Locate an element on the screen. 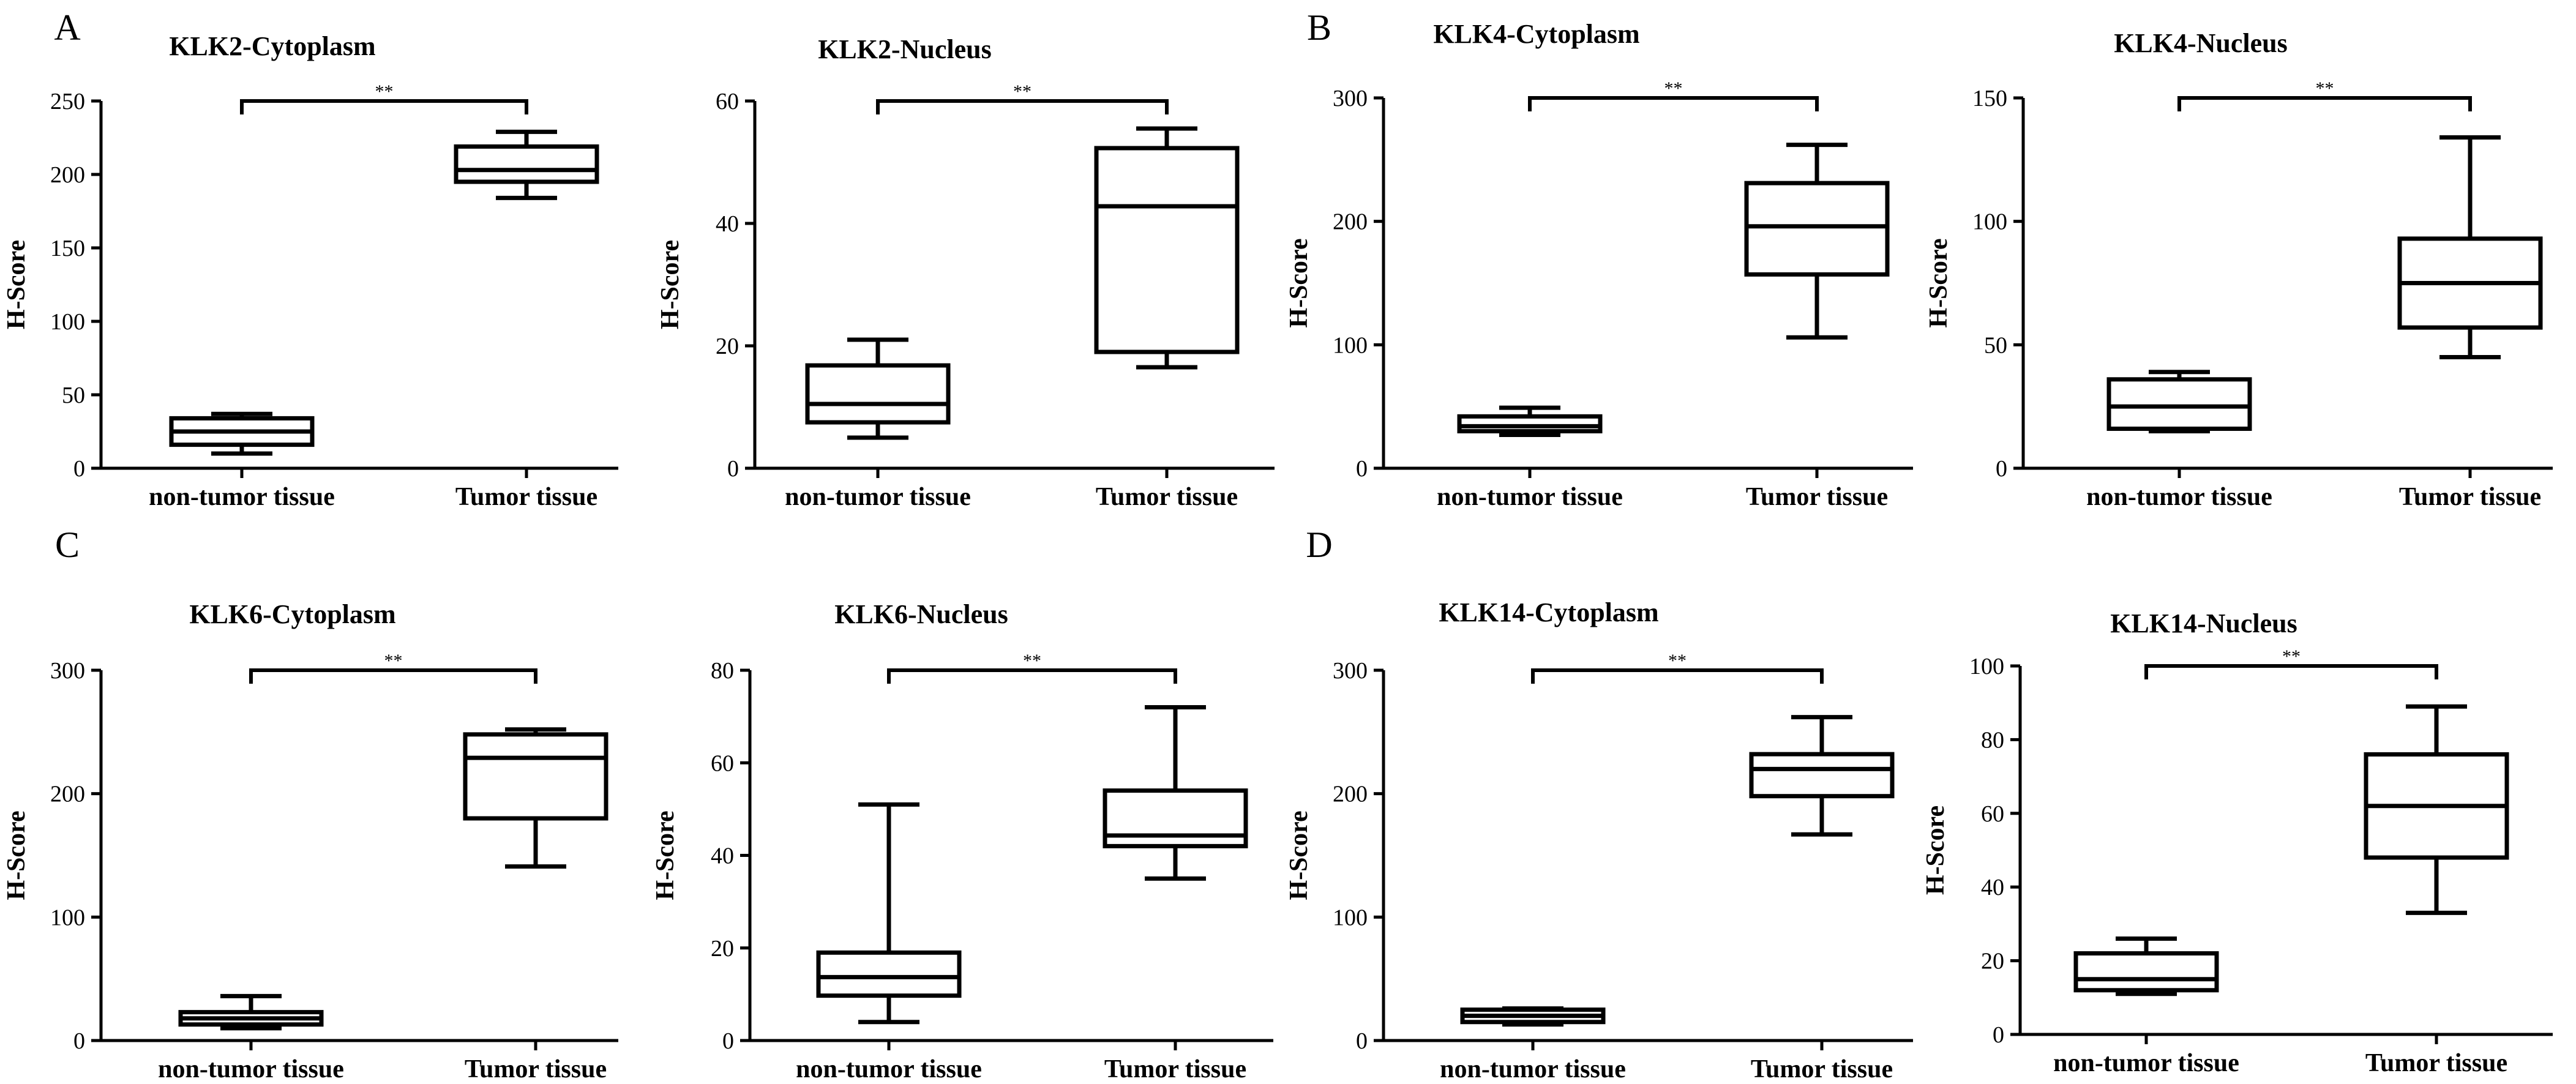 Image resolution: width=2576 pixels, height=1084 pixels. y-tick-label: 20 is located at coordinates (1993, 961).